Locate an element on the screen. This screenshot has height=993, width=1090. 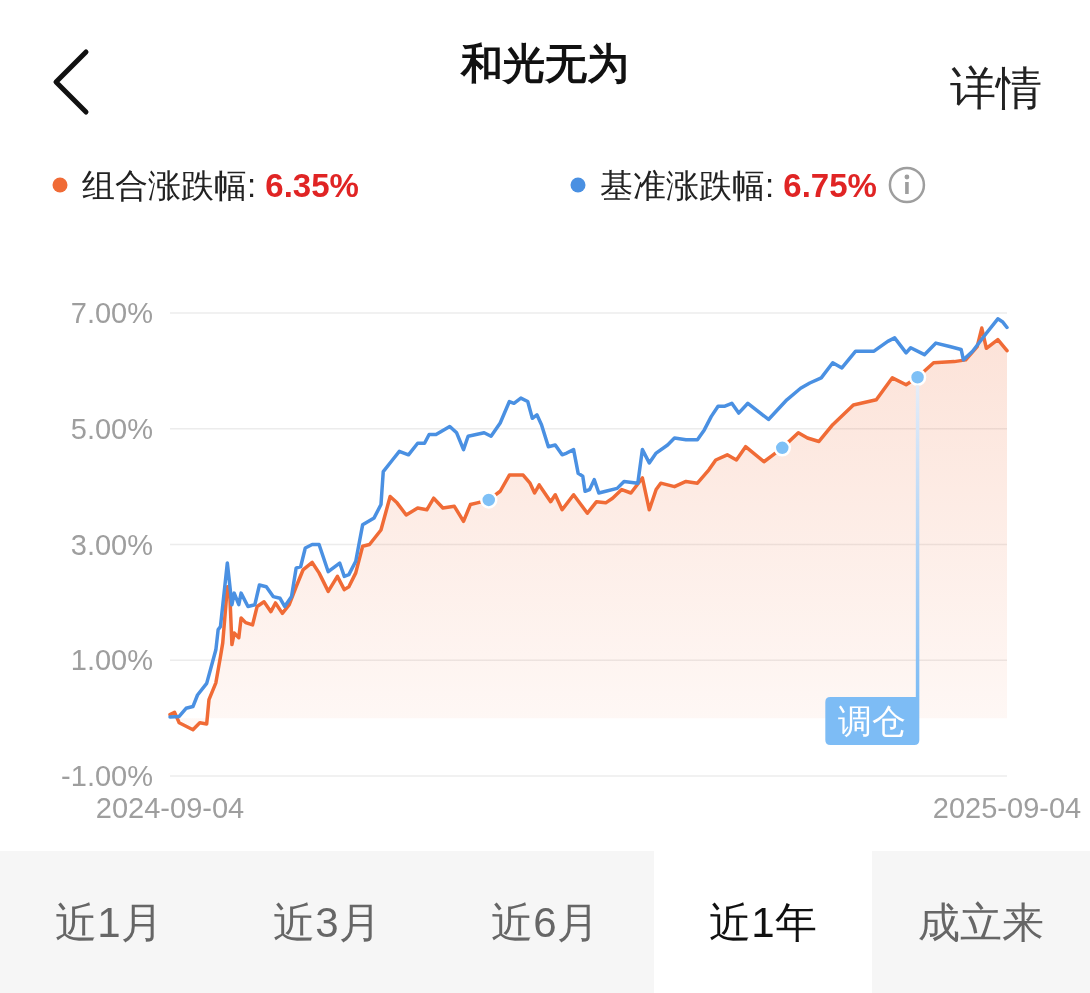
ytick: -1.00% is located at coordinates (107, 776).